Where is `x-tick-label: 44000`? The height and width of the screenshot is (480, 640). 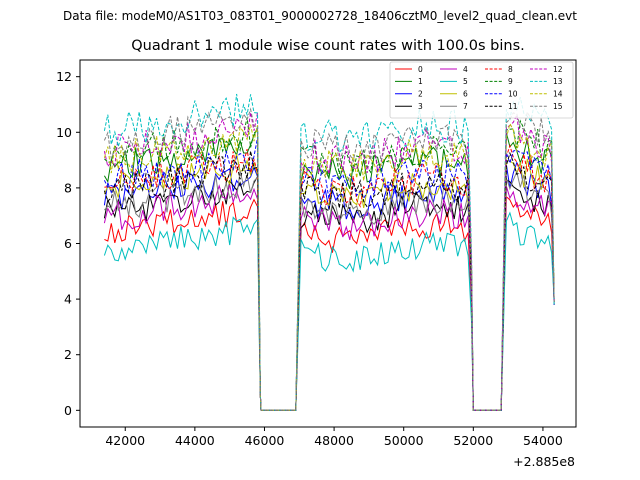 x-tick-label: 44000 is located at coordinates (195, 440).